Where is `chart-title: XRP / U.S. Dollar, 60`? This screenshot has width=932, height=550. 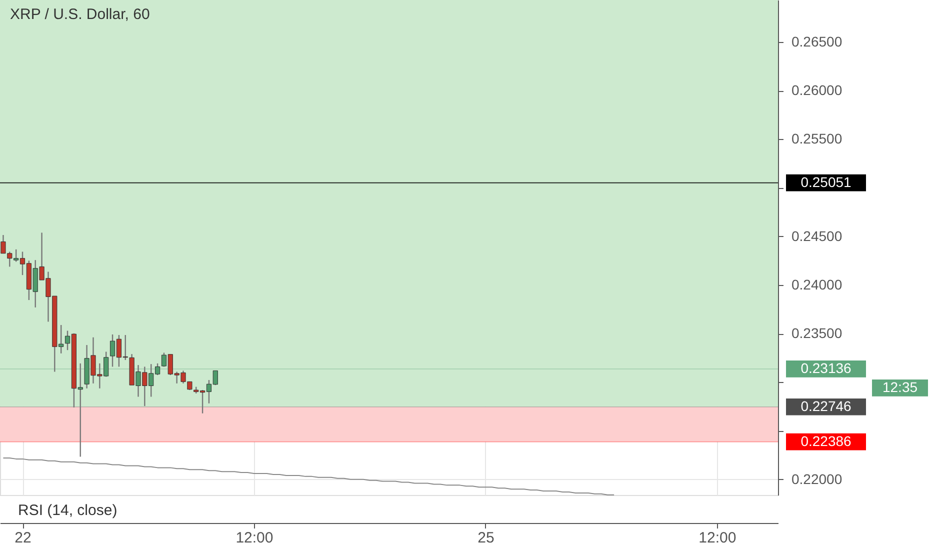 chart-title: XRP / U.S. Dollar, 60 is located at coordinates (80, 14).